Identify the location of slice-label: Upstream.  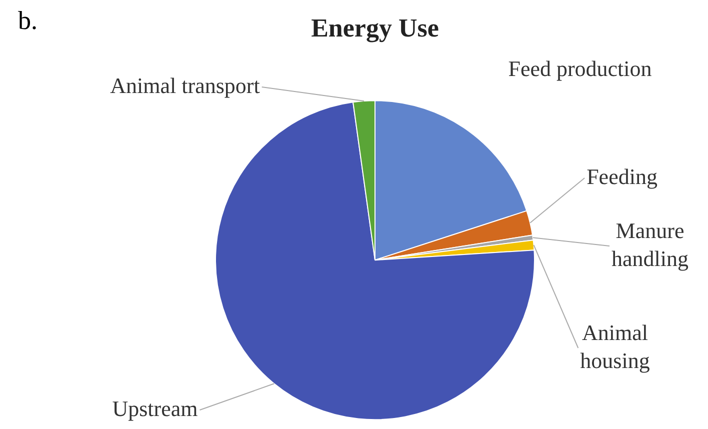
(155, 408).